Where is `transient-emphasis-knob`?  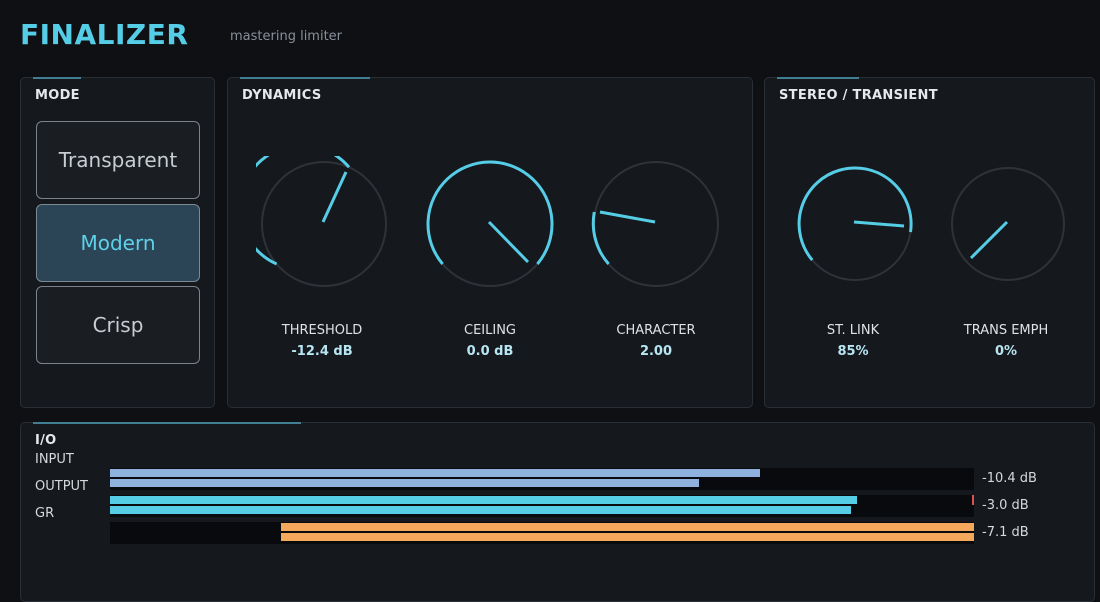 transient-emphasis-knob is located at coordinates (1008, 224).